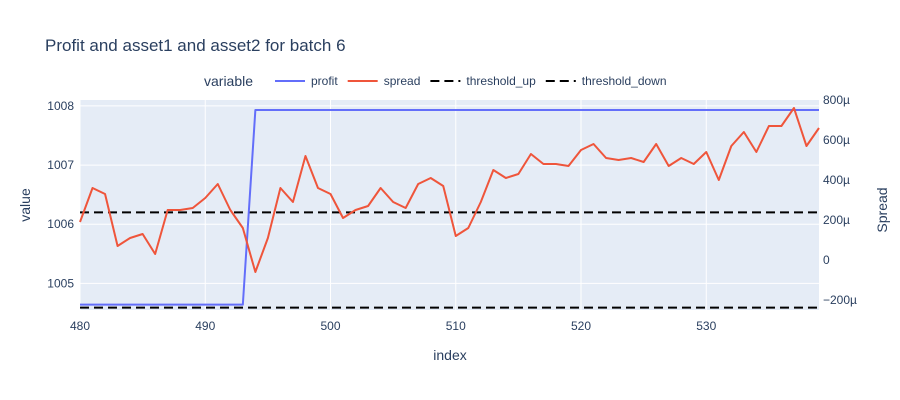 The image size is (900, 400). I want to click on y2-axis-title: Spread, so click(882, 209).